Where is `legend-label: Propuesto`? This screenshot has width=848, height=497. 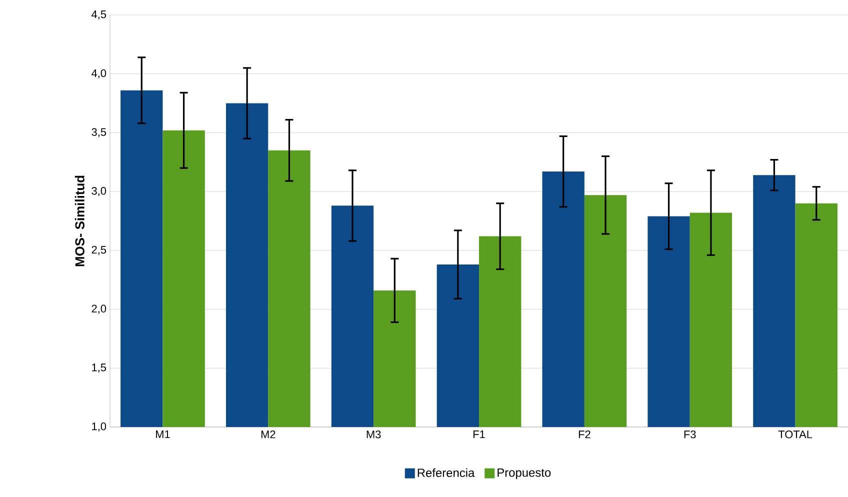
legend-label: Propuesto is located at coordinates (524, 474).